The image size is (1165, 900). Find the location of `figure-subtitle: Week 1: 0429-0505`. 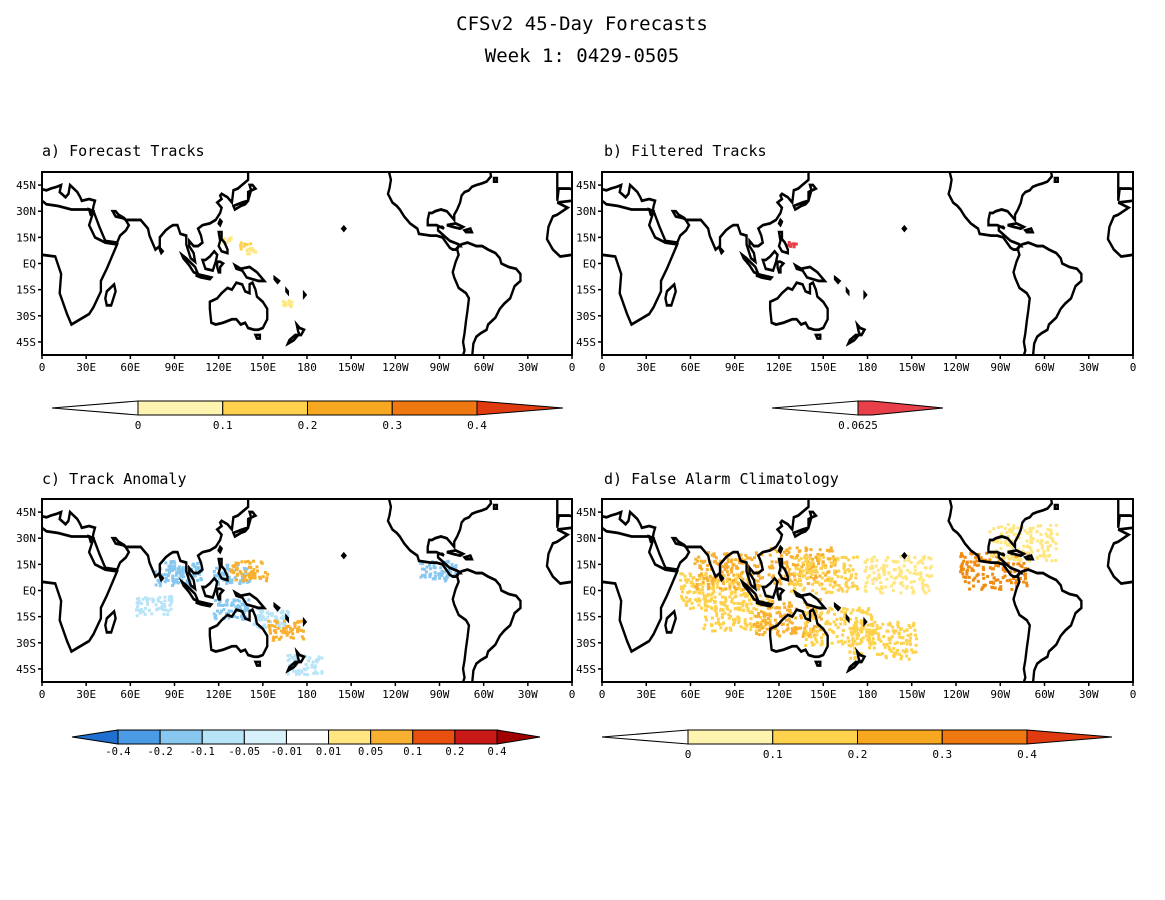

figure-subtitle: Week 1: 0429-0505 is located at coordinates (582, 56).